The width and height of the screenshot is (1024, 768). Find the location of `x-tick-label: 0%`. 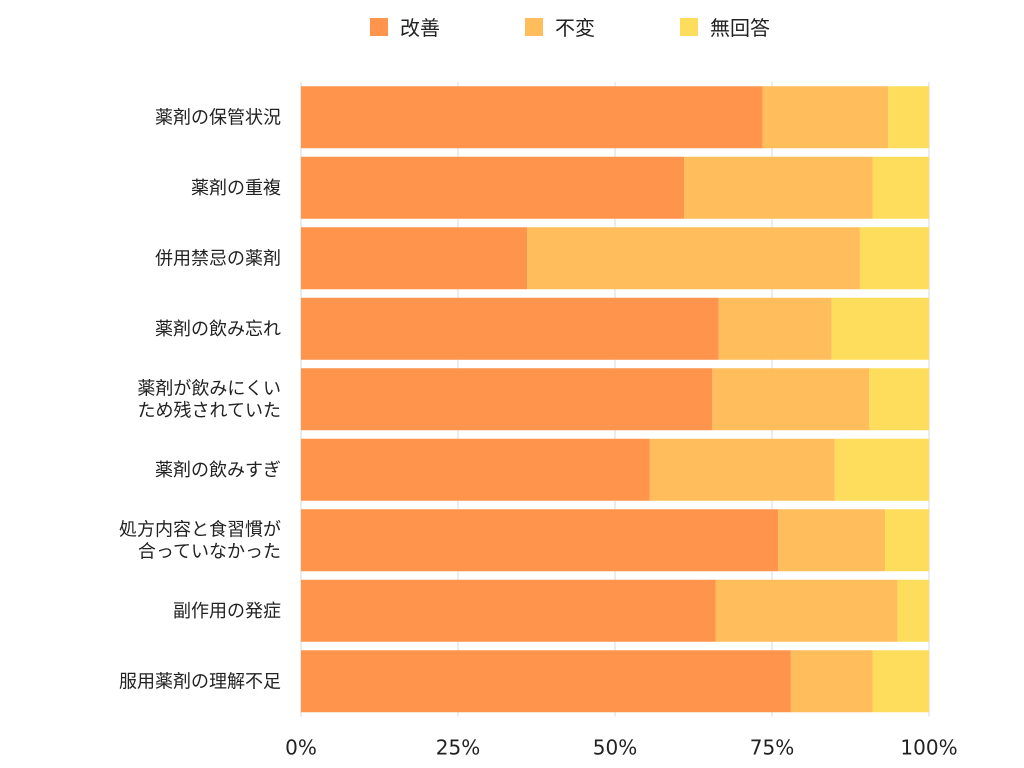

x-tick-label: 0% is located at coordinates (301, 748).